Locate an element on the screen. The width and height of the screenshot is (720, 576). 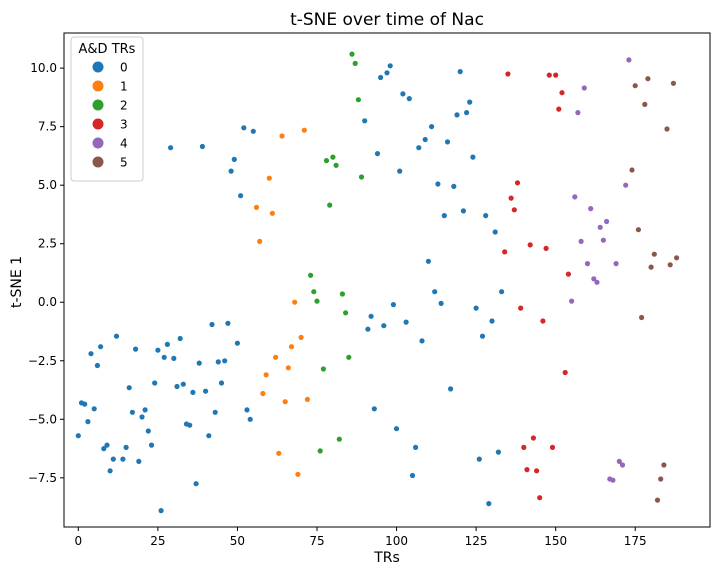
y-axis-label: t-SNE 1 is located at coordinates (17, 282).